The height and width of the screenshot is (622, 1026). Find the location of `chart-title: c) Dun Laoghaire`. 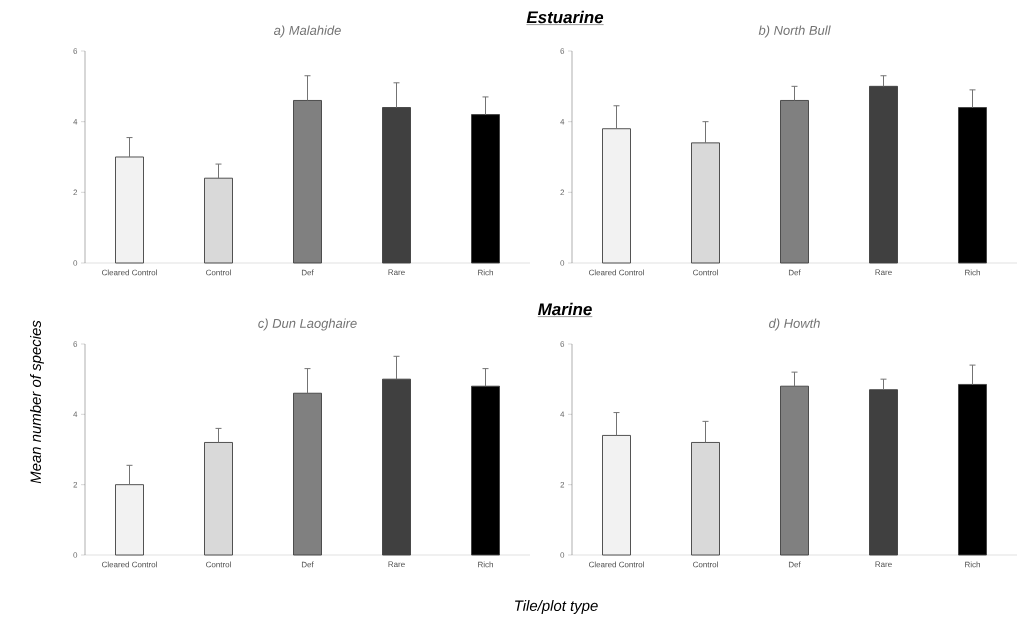

chart-title: c) Dun Laoghaire is located at coordinates (307, 324).